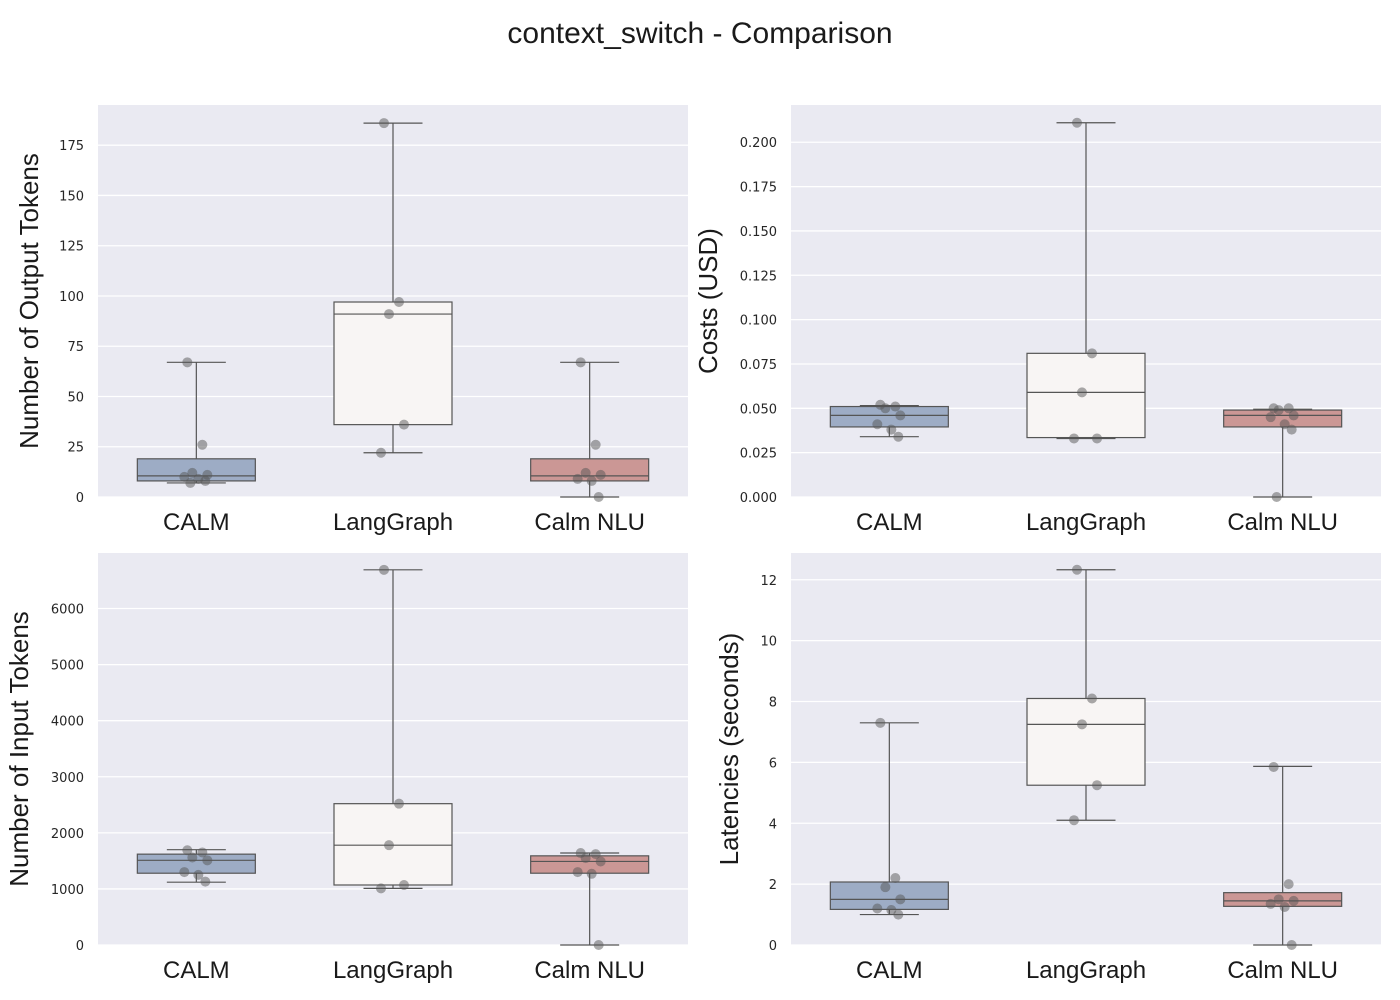  Describe the element at coordinates (758, 498) in the screenshot. I see `y-tick-label: 0.000` at that location.